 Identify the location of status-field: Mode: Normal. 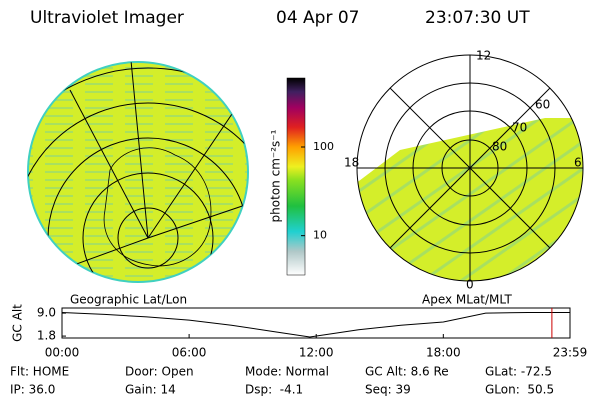
(287, 372).